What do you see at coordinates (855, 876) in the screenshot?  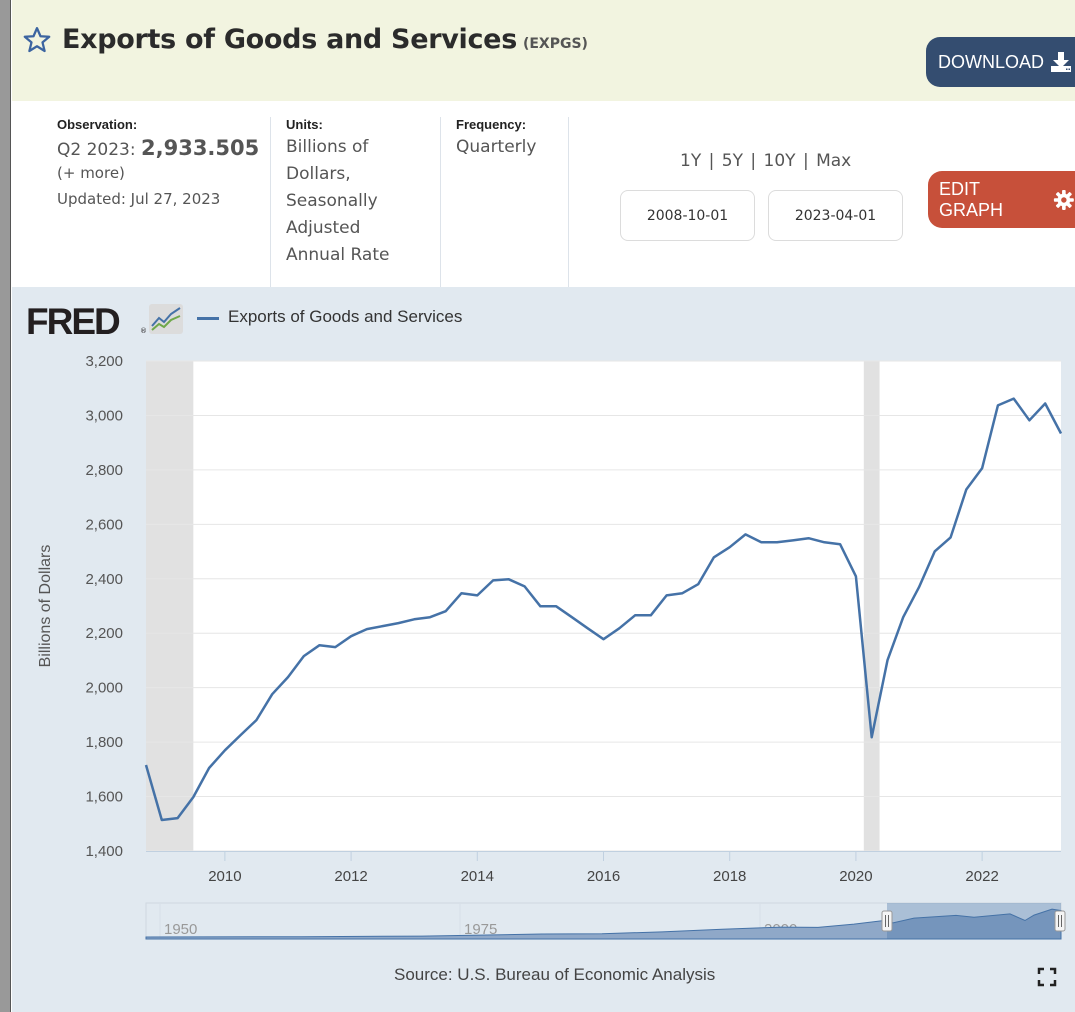 I see `x-tick-label: 2020` at bounding box center [855, 876].